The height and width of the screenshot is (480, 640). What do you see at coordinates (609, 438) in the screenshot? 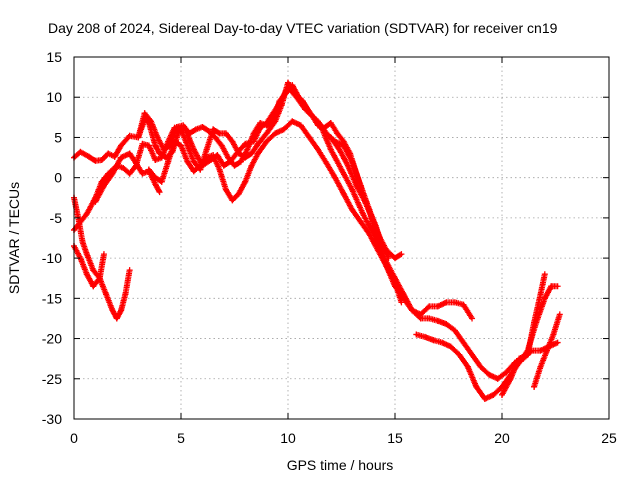
I see `x-tick-label: 25` at bounding box center [609, 438].